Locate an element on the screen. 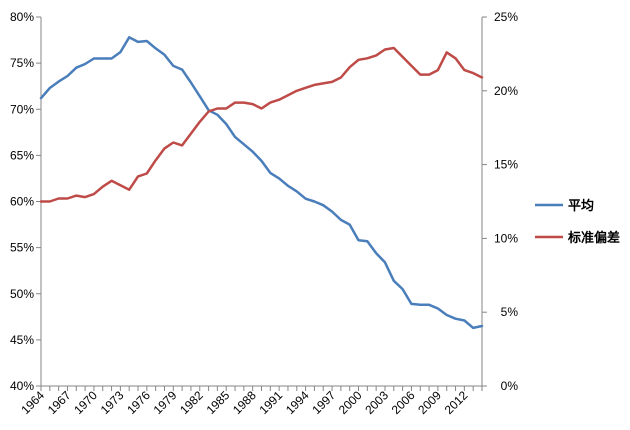  y-right-tick-label: 20% is located at coordinates (506, 91).